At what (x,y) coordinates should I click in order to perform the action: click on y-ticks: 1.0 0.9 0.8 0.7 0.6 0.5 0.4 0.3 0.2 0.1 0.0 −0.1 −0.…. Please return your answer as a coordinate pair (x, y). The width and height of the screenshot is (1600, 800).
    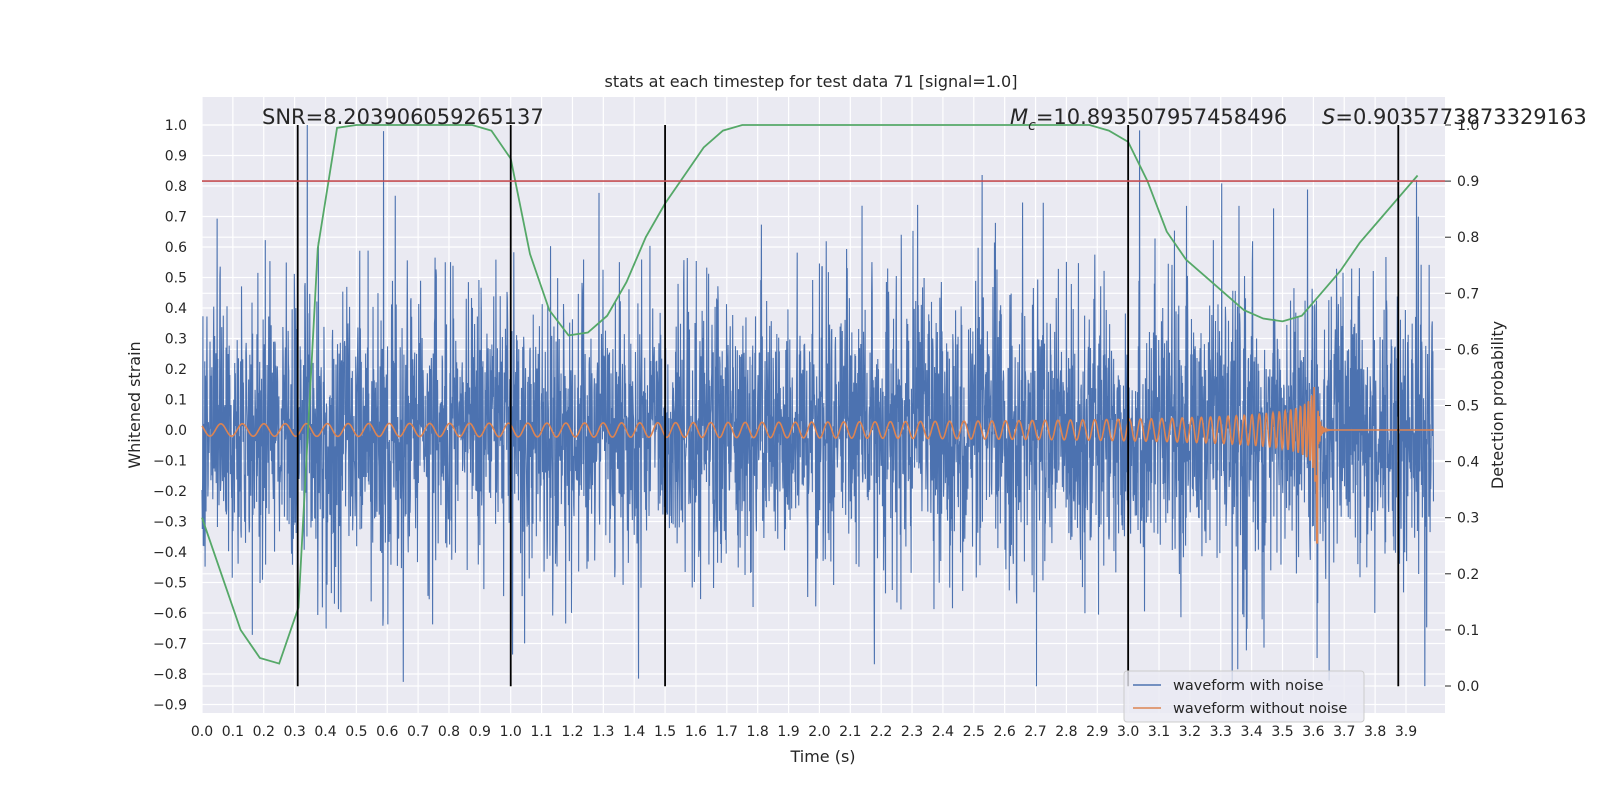
    Looking at the image, I should click on (170, 416).